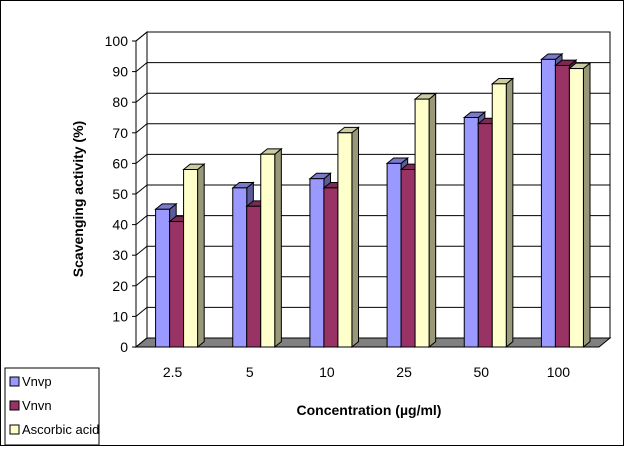  I want to click on x-tick-label: 25, so click(404, 372).